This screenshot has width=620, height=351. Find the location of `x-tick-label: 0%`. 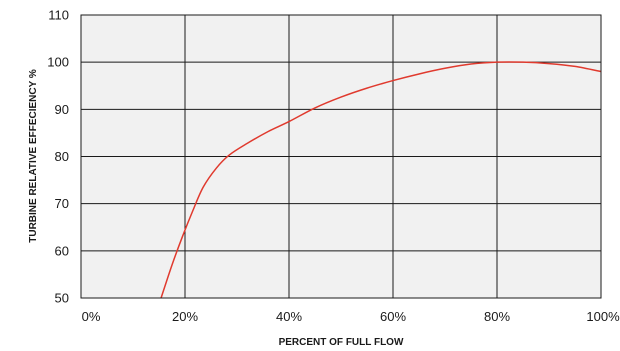

x-tick-label: 0% is located at coordinates (91, 316).